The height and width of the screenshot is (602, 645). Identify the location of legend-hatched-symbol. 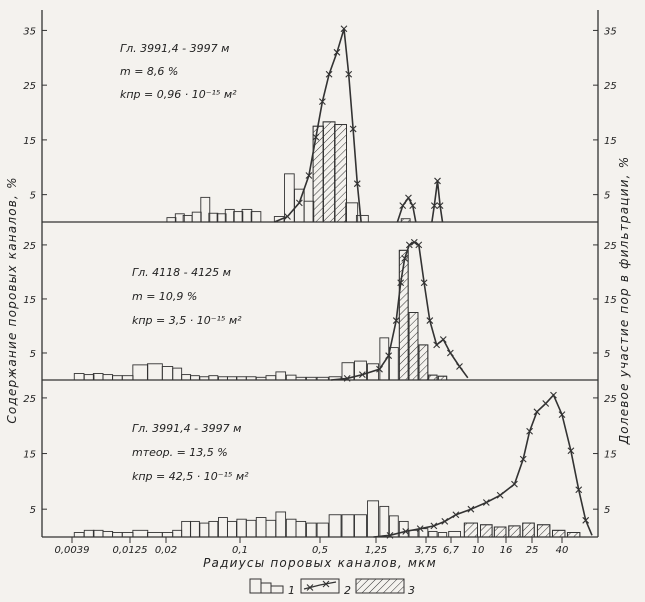
(380, 586).